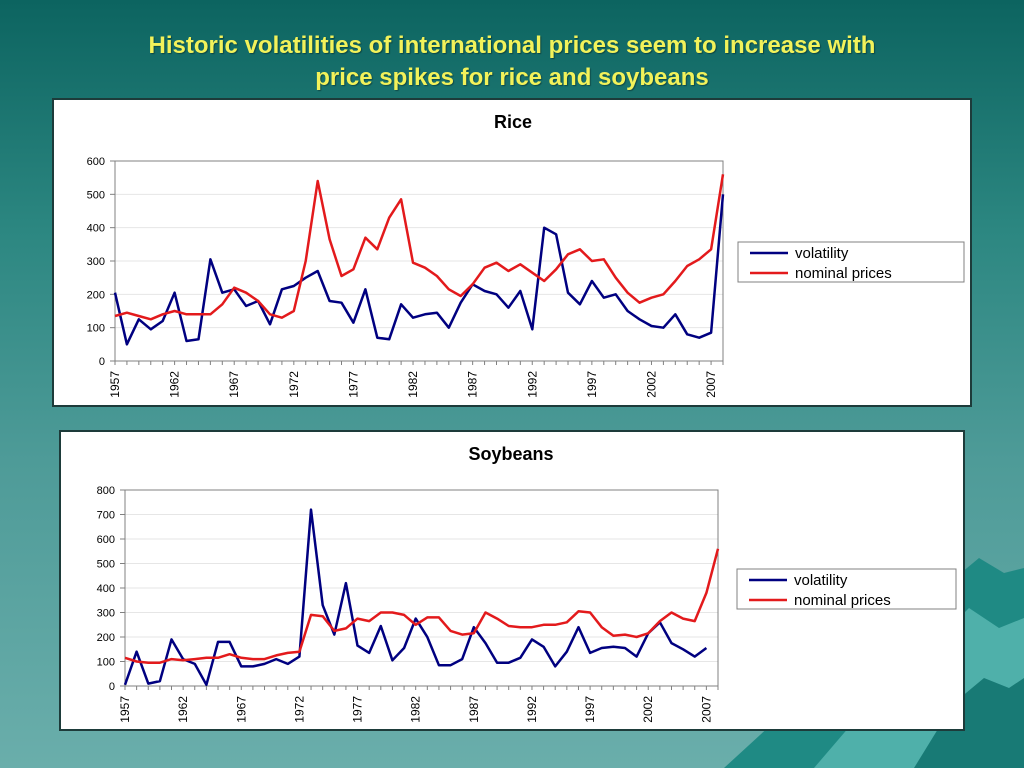 The image size is (1024, 768). I want to click on soybeans-volatility-line, so click(415, 597).